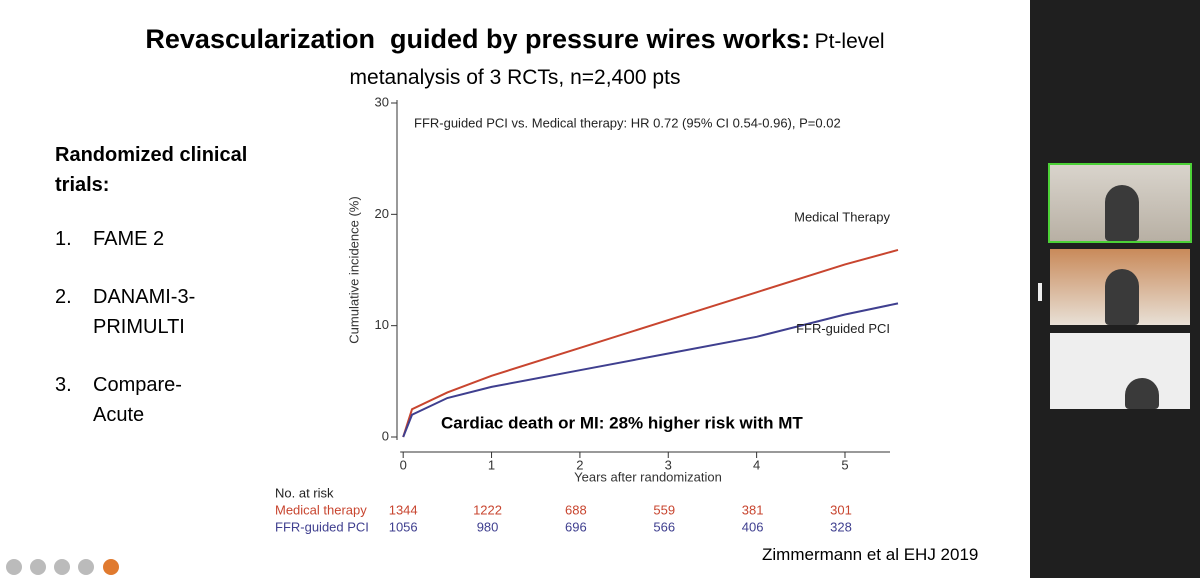  I want to click on risk-value: 559, so click(664, 509).